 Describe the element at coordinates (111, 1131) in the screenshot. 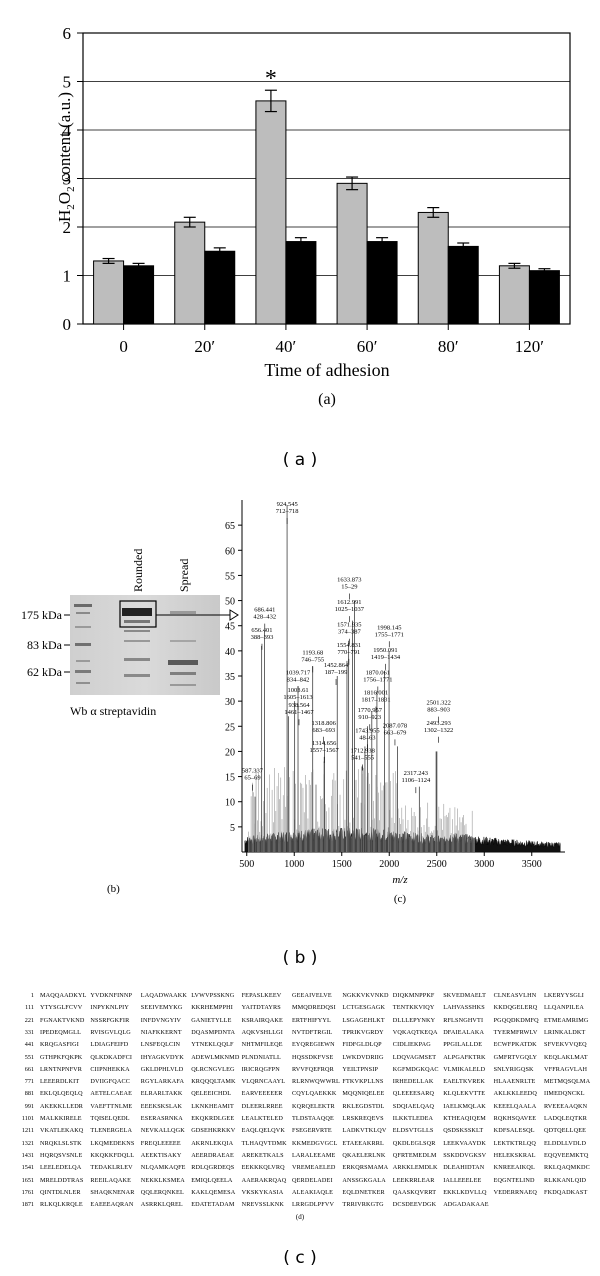

I see `sequence-block: TLENERGELA` at that location.